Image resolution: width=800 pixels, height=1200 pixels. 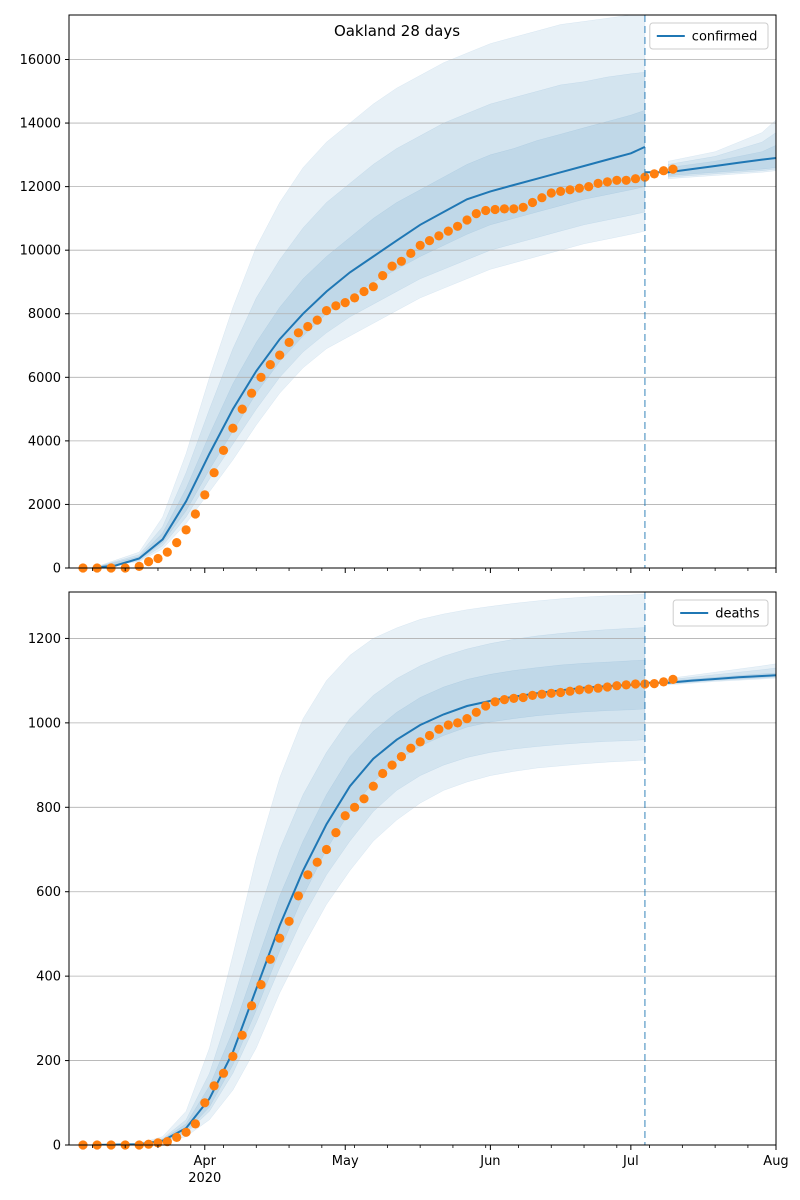 What do you see at coordinates (720, 613) in the screenshot?
I see `legend-box` at bounding box center [720, 613].